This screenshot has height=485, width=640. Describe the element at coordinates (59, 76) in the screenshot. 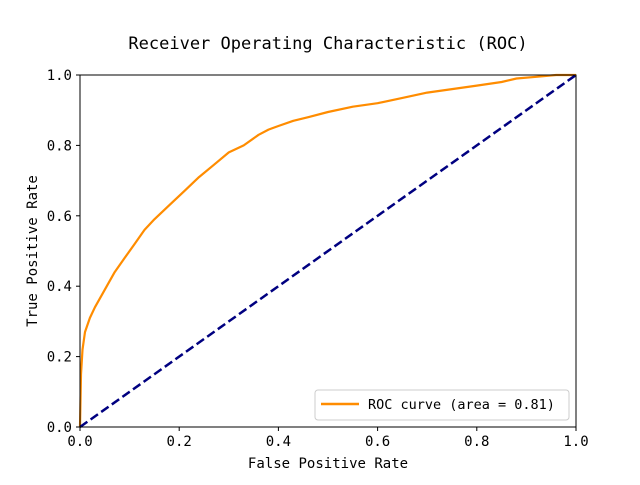

I see `y-tick-label: 1.0` at that location.